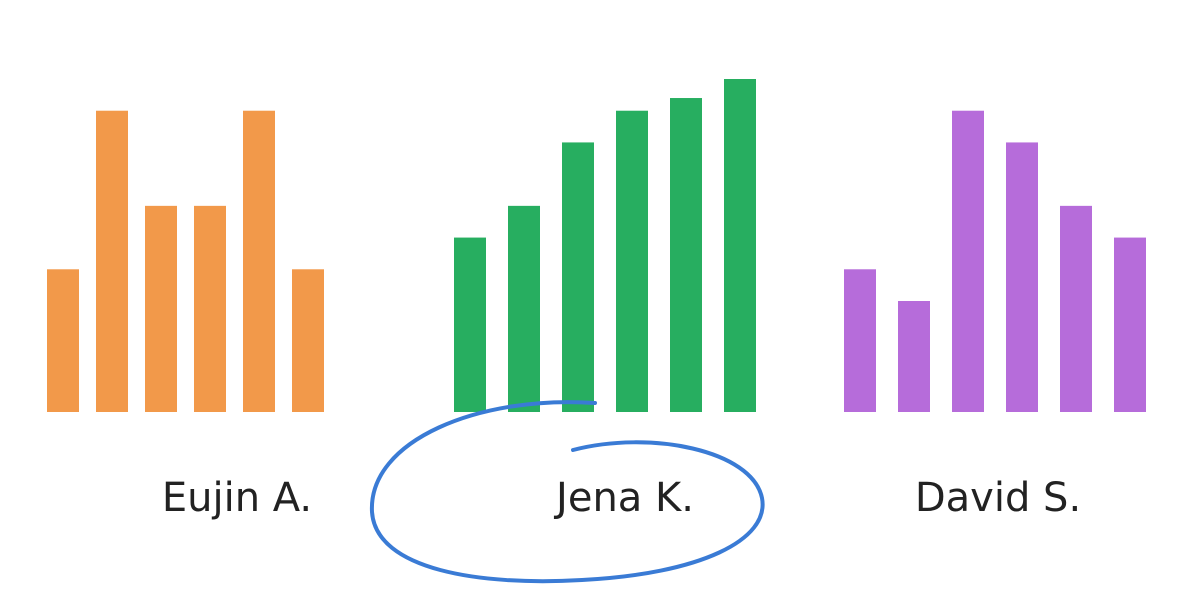  What do you see at coordinates (998, 498) in the screenshot?
I see `person-name: David S.` at bounding box center [998, 498].